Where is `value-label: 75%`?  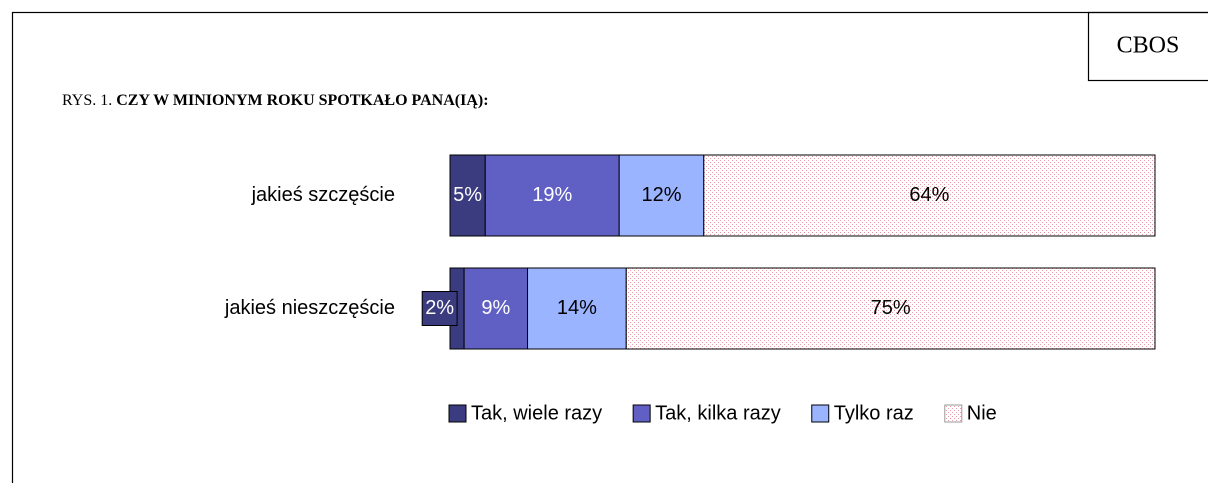 value-label: 75% is located at coordinates (891, 308).